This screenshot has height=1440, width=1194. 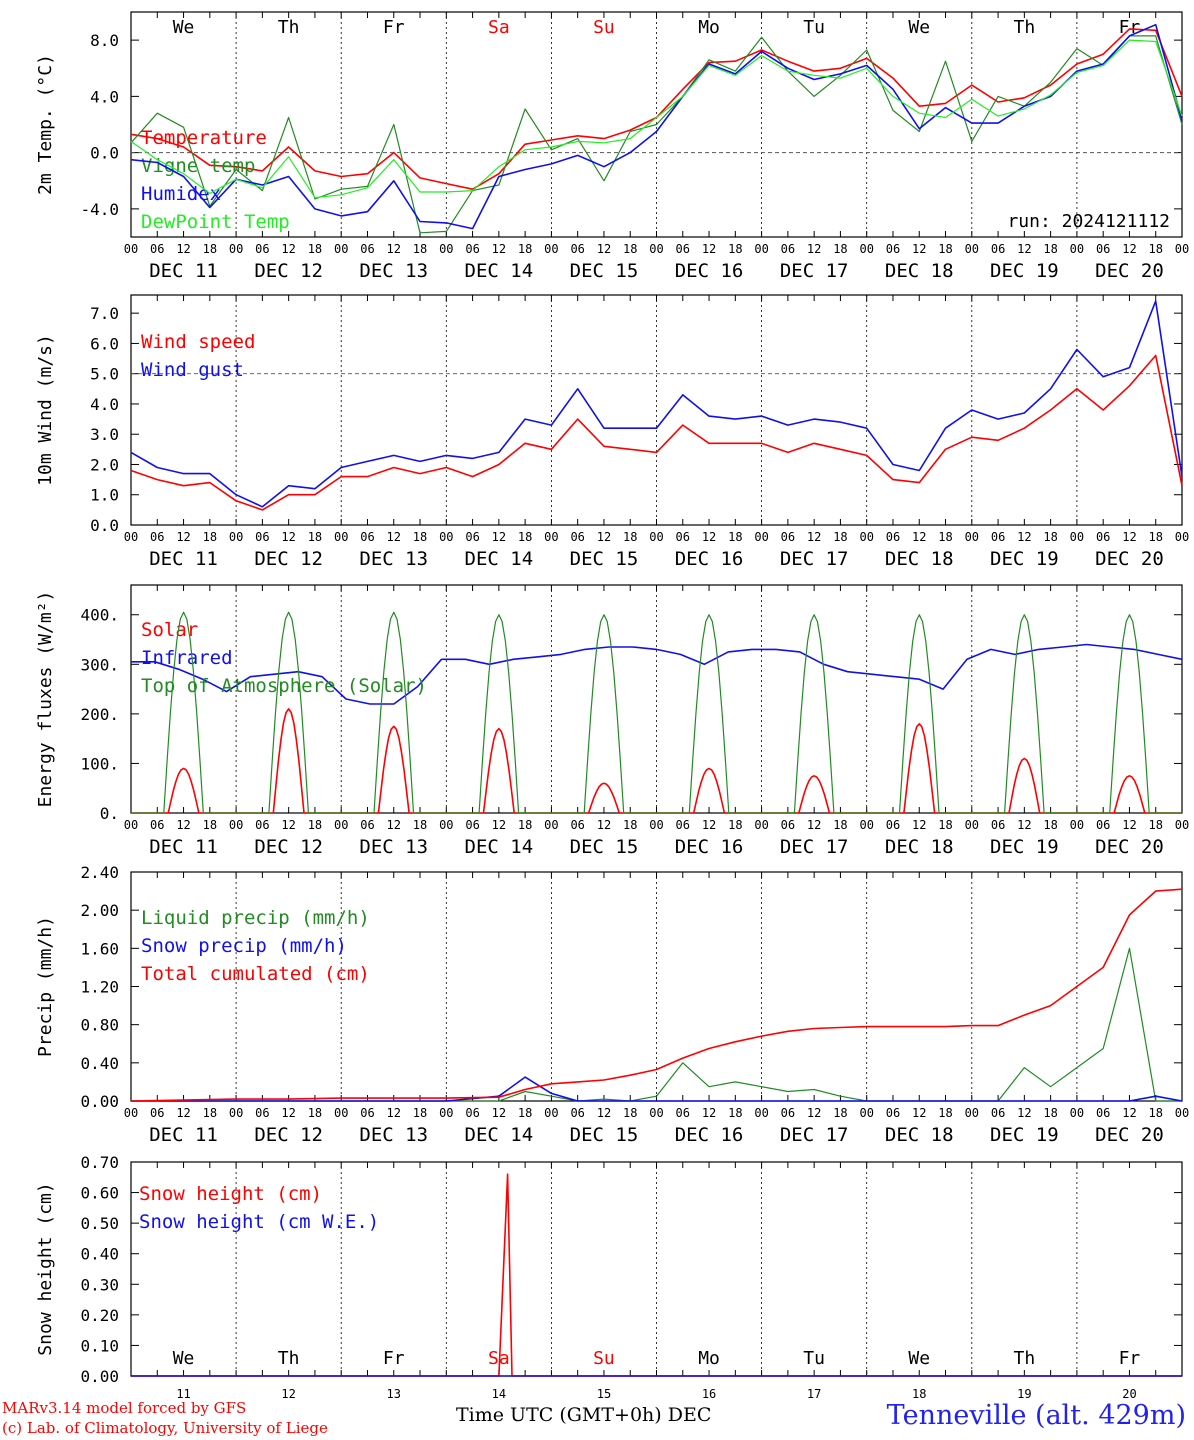 What do you see at coordinates (499, 271) in the screenshot?
I see `date-label: DEC 14` at bounding box center [499, 271].